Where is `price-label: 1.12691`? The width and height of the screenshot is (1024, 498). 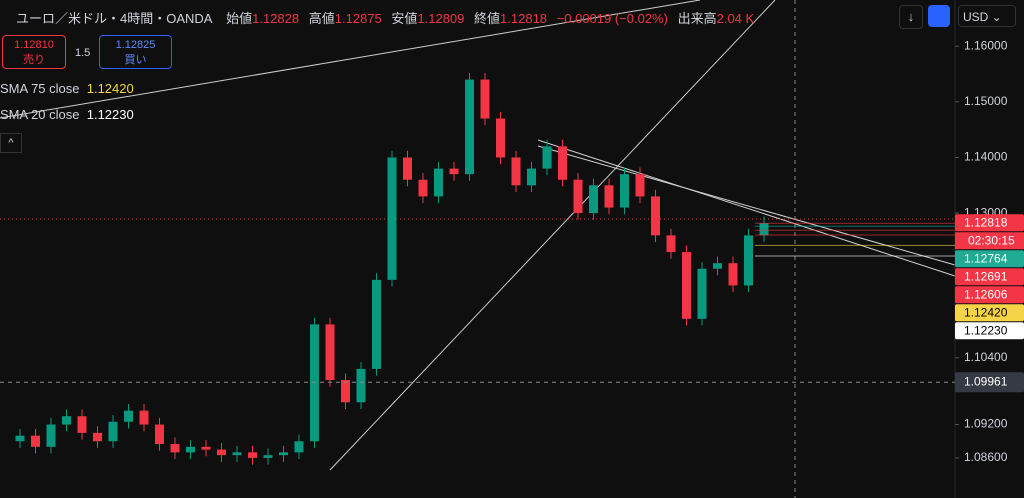 price-label: 1.12691 is located at coordinates (986, 276).